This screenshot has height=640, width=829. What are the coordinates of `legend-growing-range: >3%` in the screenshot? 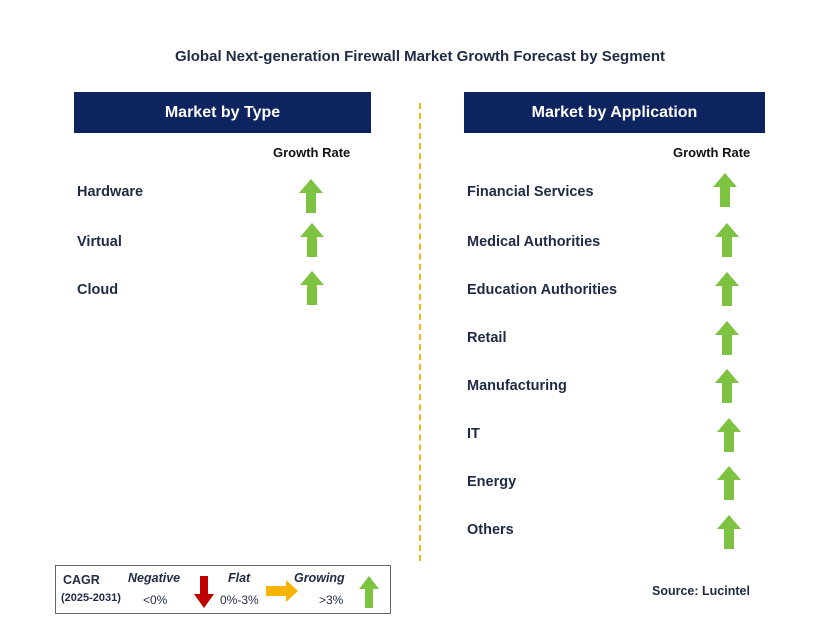 It's located at (331, 600).